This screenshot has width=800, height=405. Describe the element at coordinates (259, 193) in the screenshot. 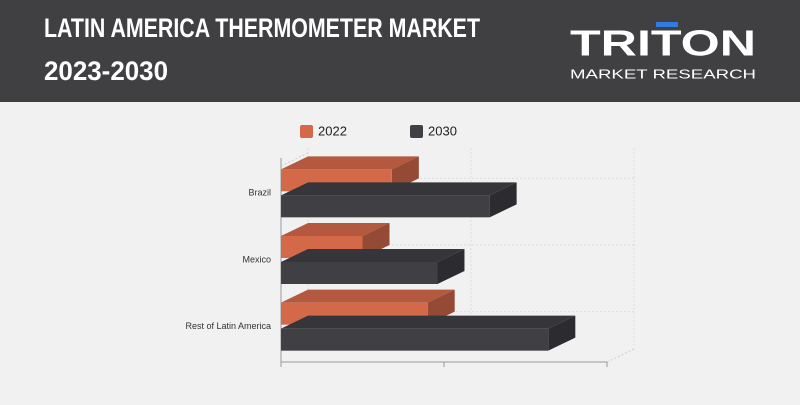

I see `y-tick-label: Brazil` at that location.